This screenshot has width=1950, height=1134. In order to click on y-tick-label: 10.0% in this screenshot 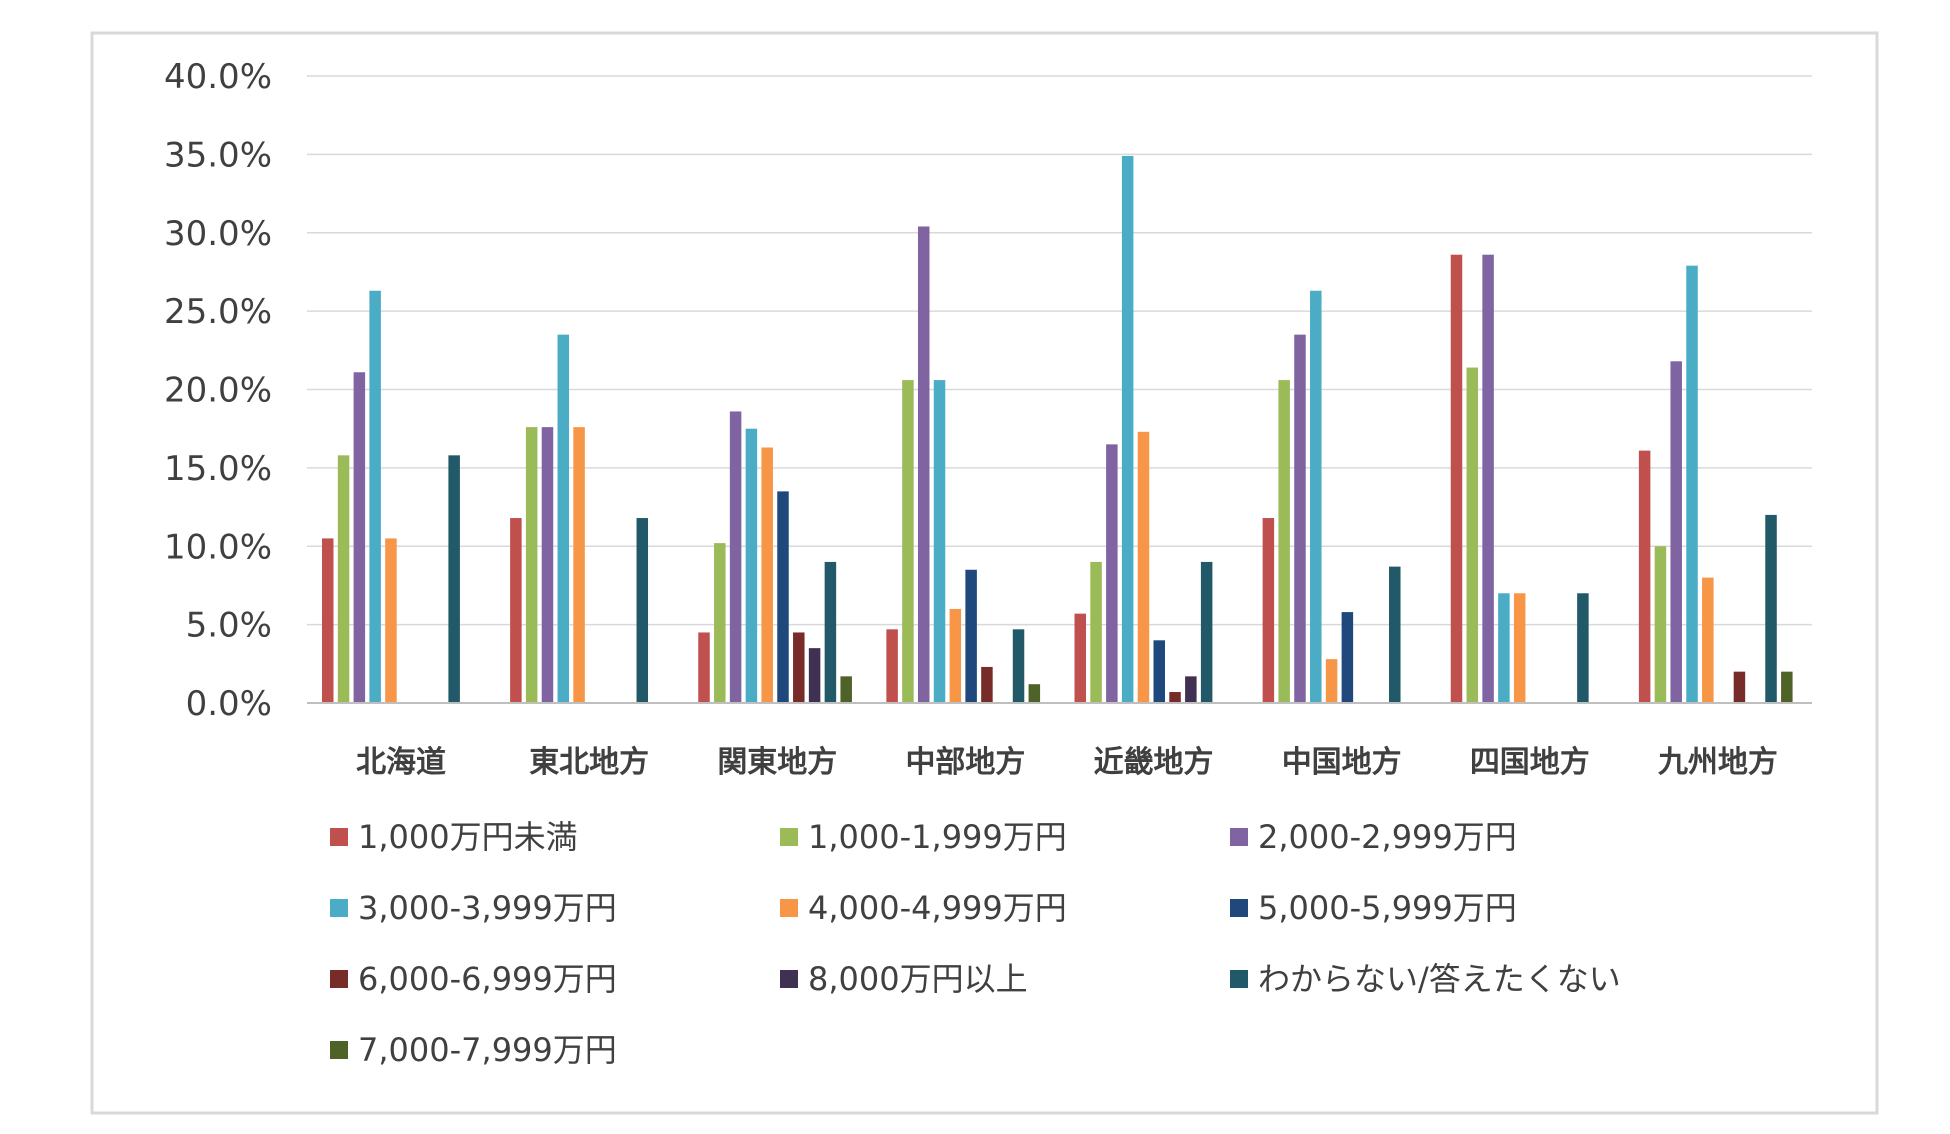, I will do `click(218, 547)`.